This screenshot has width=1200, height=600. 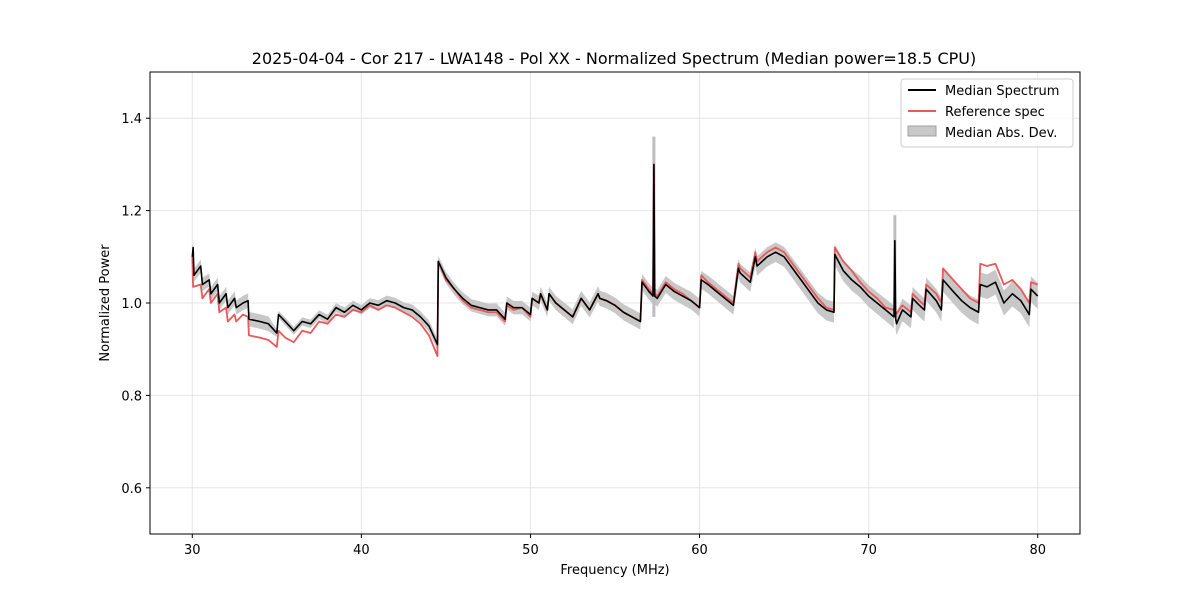 I want to click on x-axis-label: Frequency (MHz), so click(x=614, y=570).